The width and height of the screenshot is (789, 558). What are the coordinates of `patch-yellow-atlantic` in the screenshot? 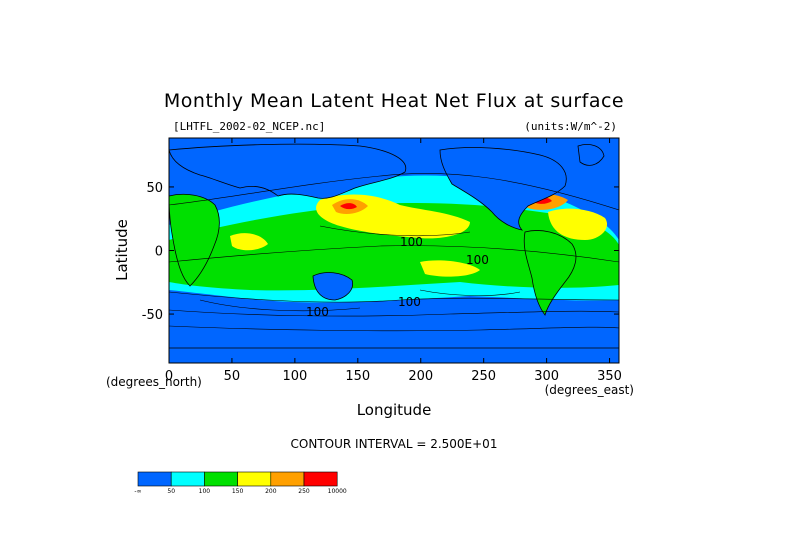 It's located at (578, 224).